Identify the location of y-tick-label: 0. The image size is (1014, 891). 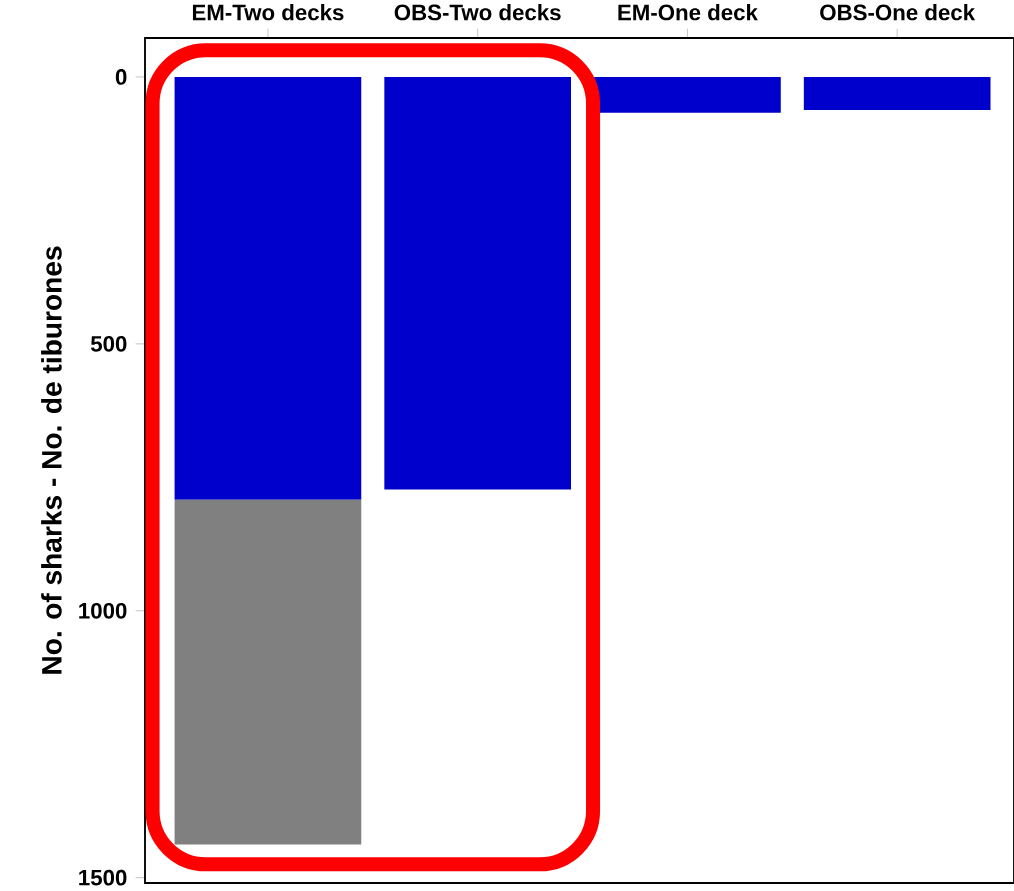
(121, 77).